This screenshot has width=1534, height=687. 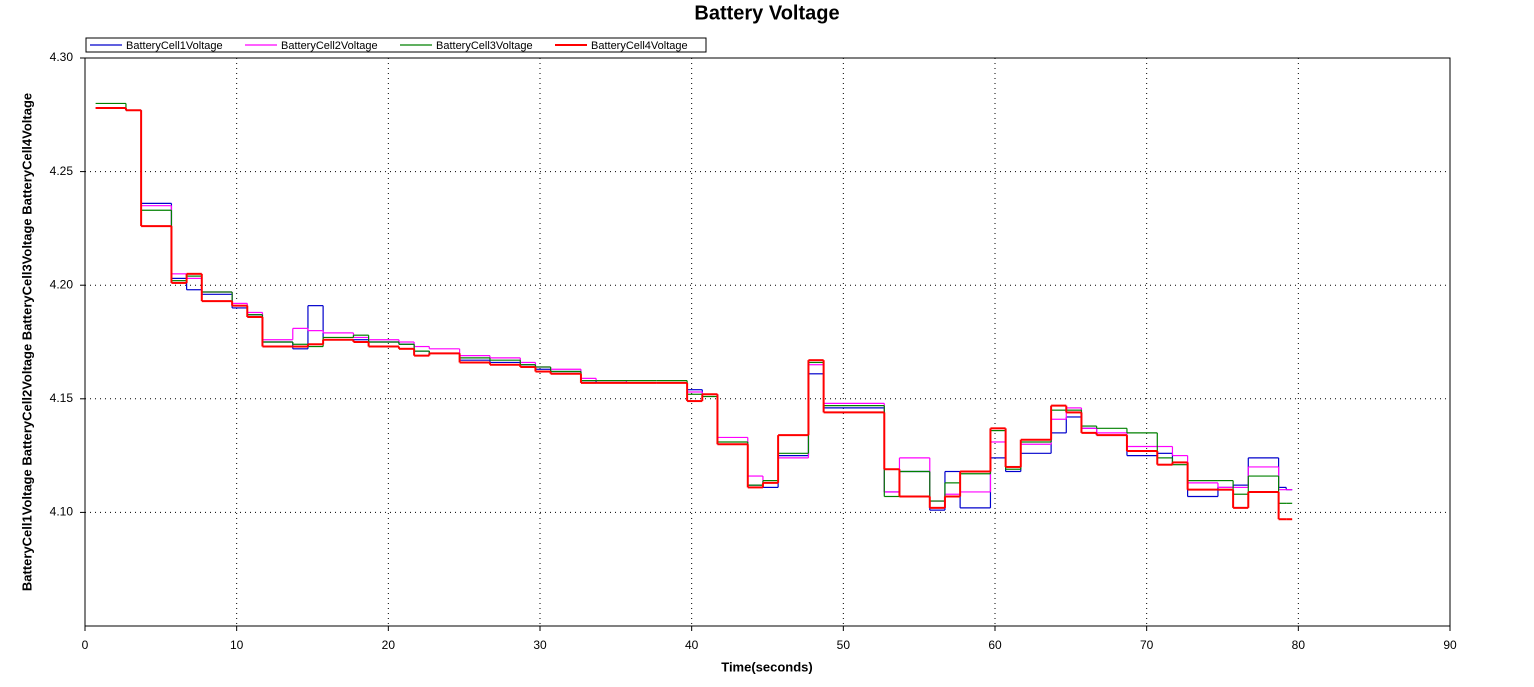 What do you see at coordinates (692, 645) in the screenshot?
I see `x-tick-label: 40` at bounding box center [692, 645].